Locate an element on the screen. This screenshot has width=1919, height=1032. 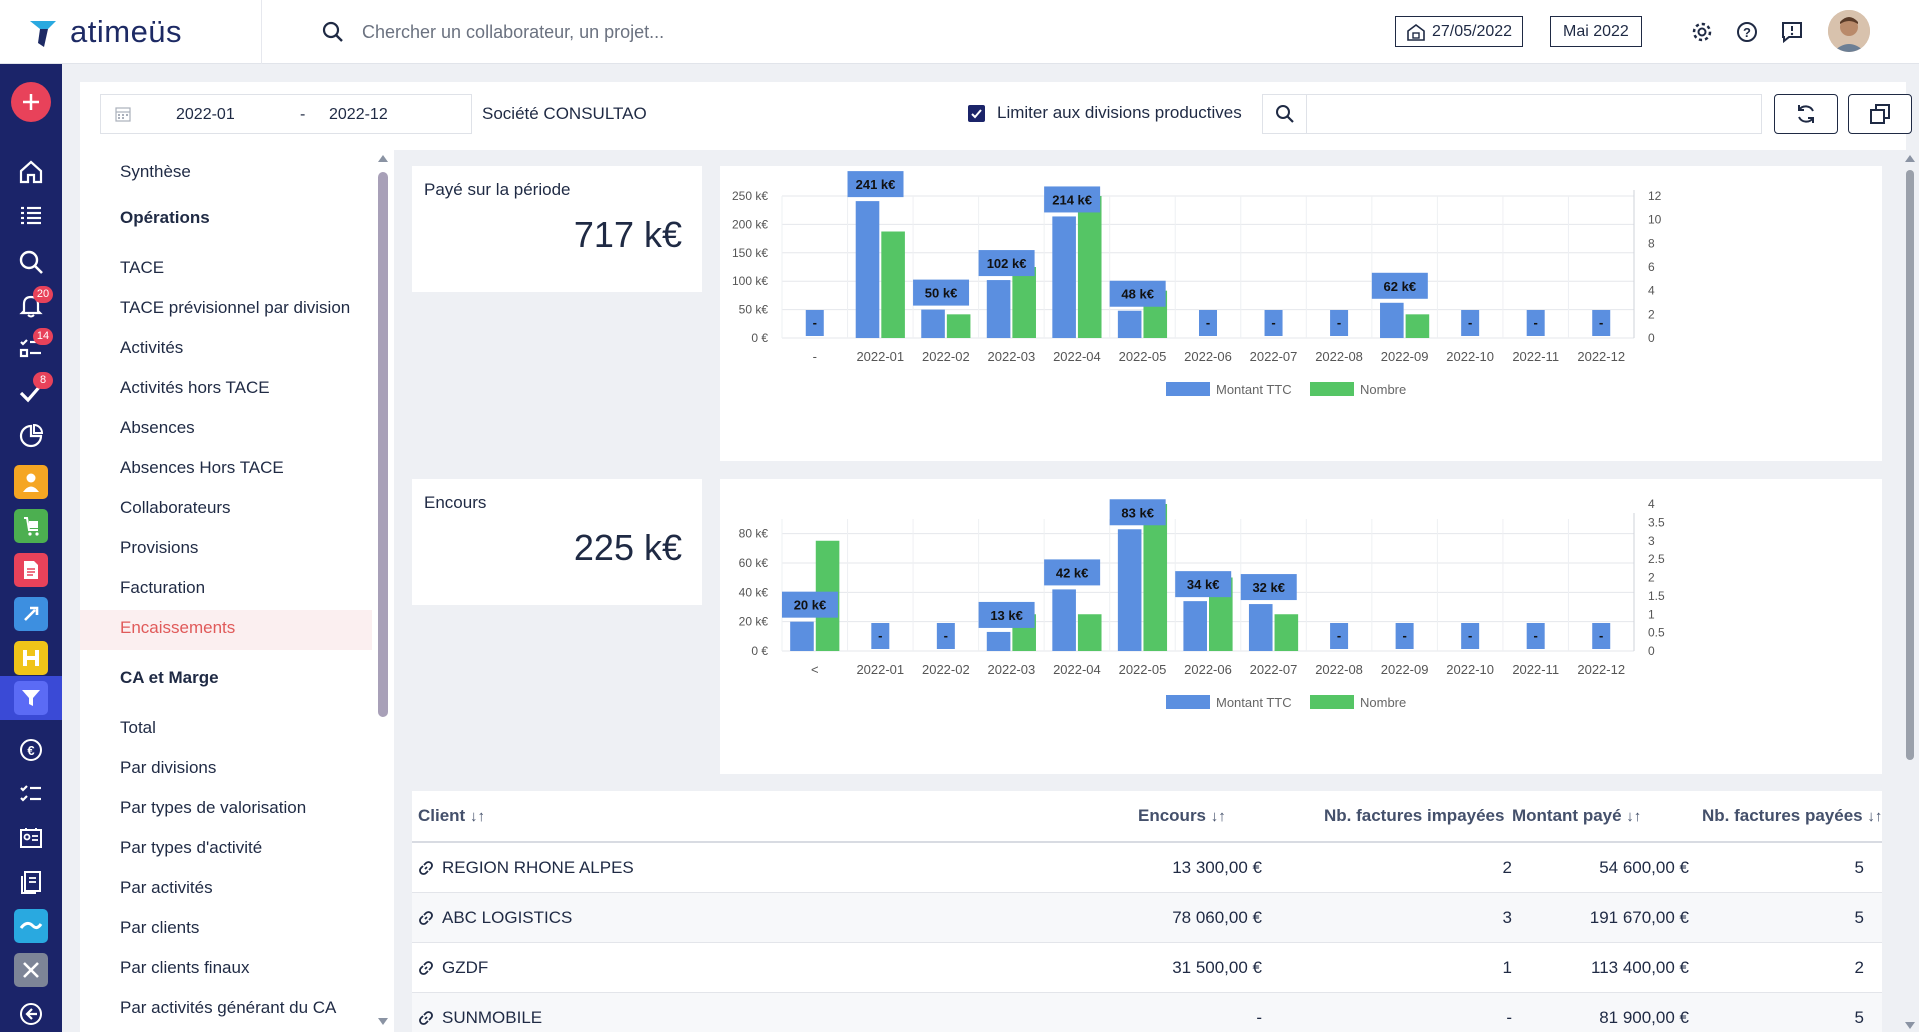
table-row: ABC LOGISTICS 78 060,00 € 3 191 670,00 € 5 is located at coordinates (1147, 918).